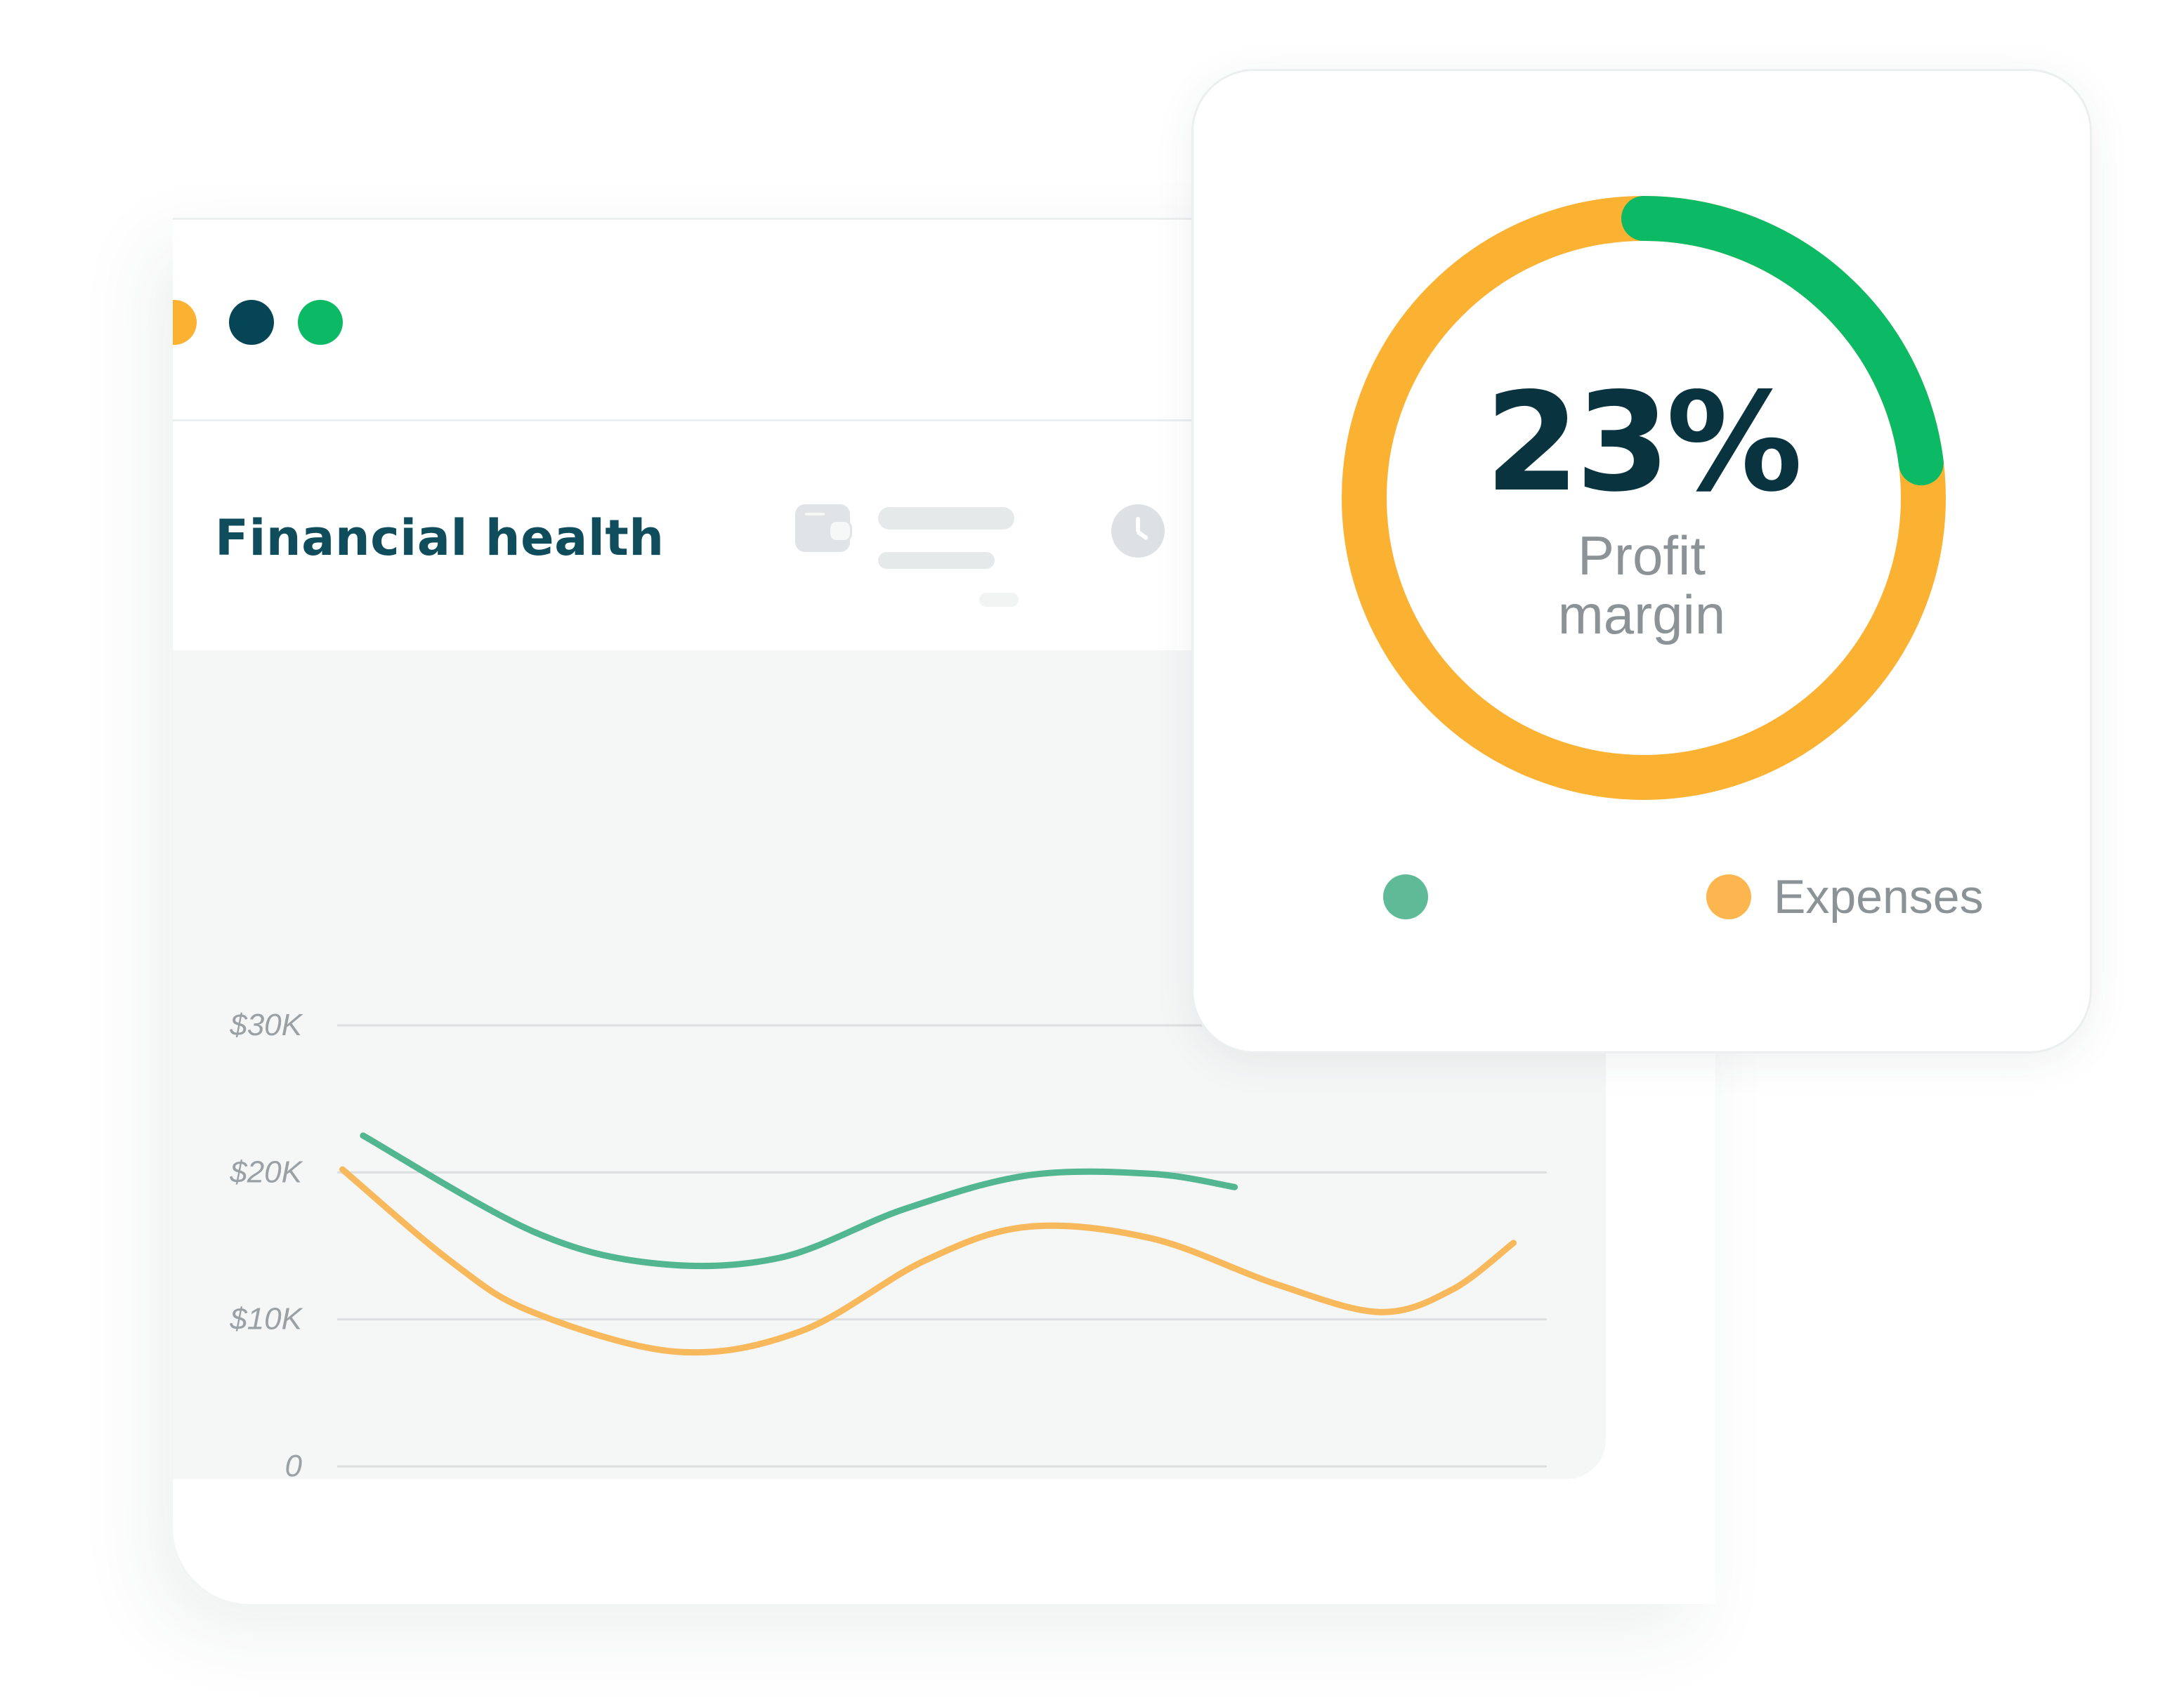 The height and width of the screenshot is (1708, 2172). I want to click on series-line-income, so click(799, 1201).